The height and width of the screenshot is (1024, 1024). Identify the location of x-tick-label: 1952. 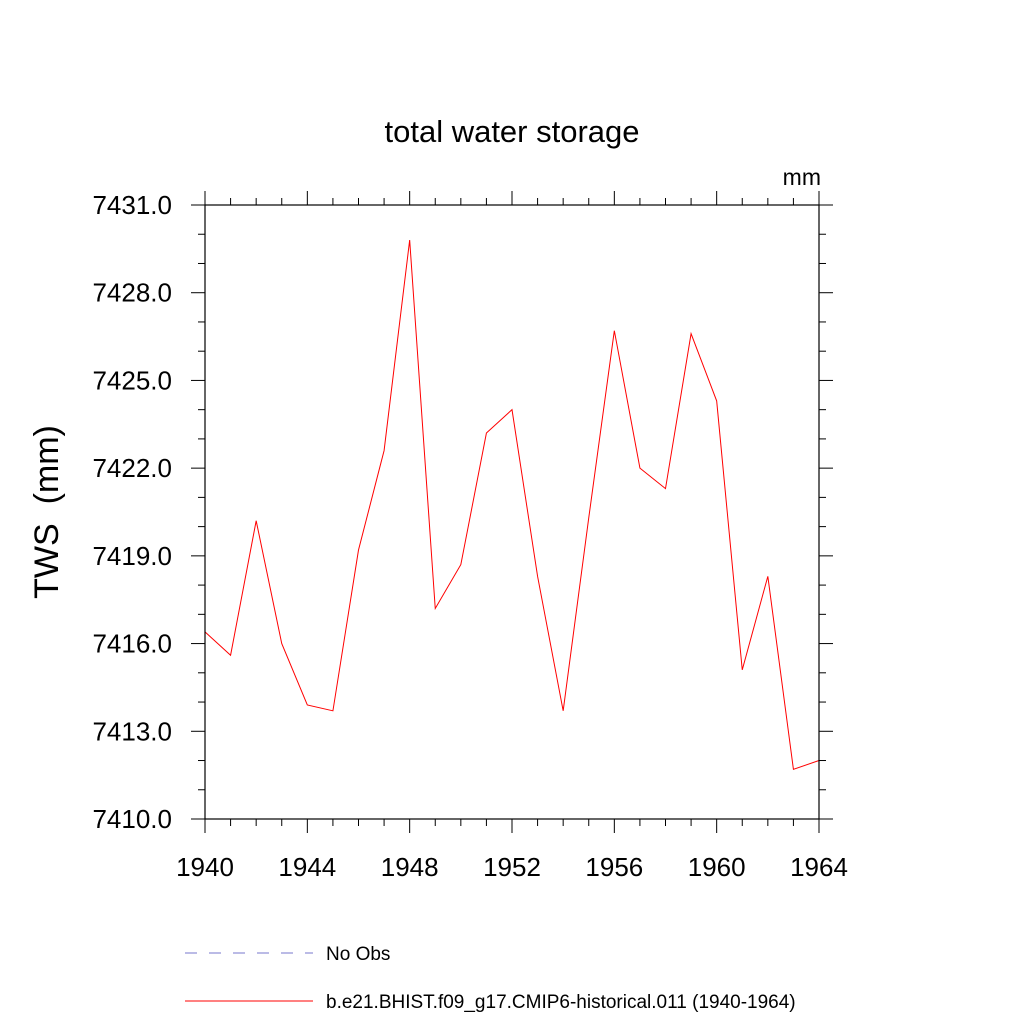
(512, 867).